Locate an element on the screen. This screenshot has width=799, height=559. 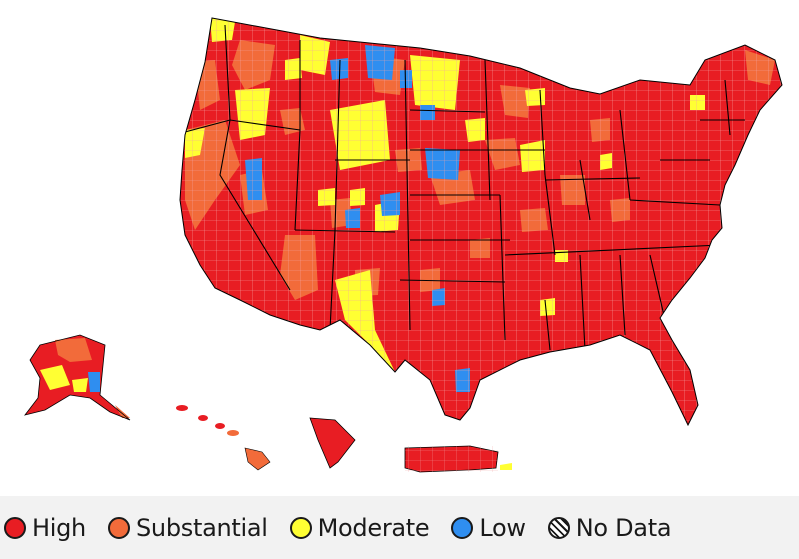
legend-item-low: Low is located at coordinates (488, 527).